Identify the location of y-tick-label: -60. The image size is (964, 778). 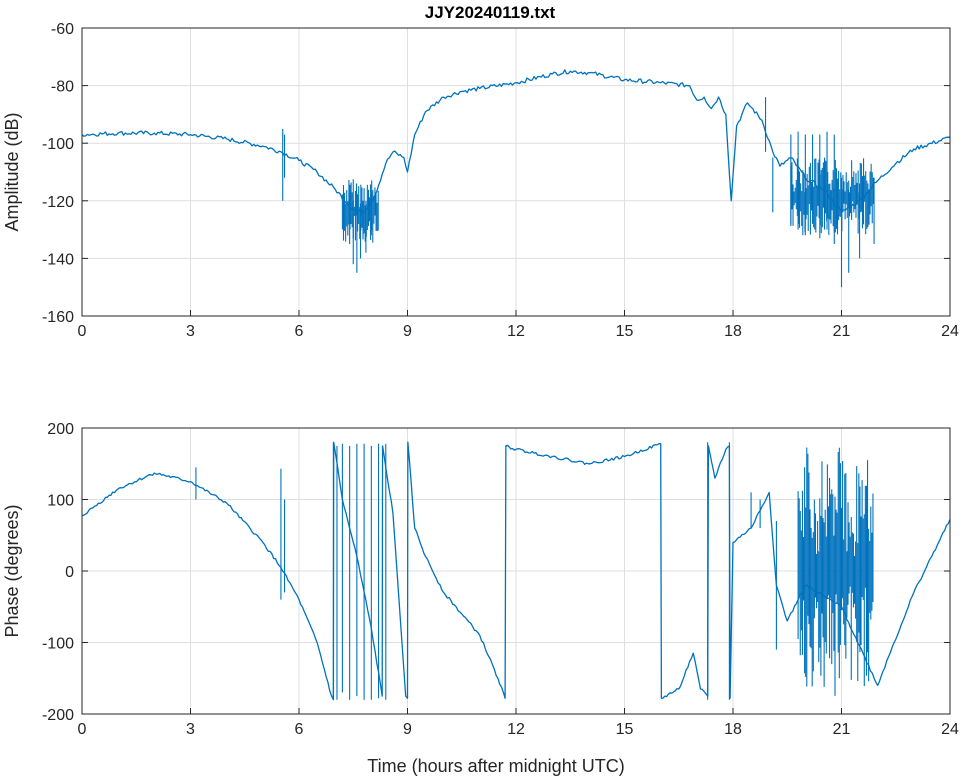
(62, 29).